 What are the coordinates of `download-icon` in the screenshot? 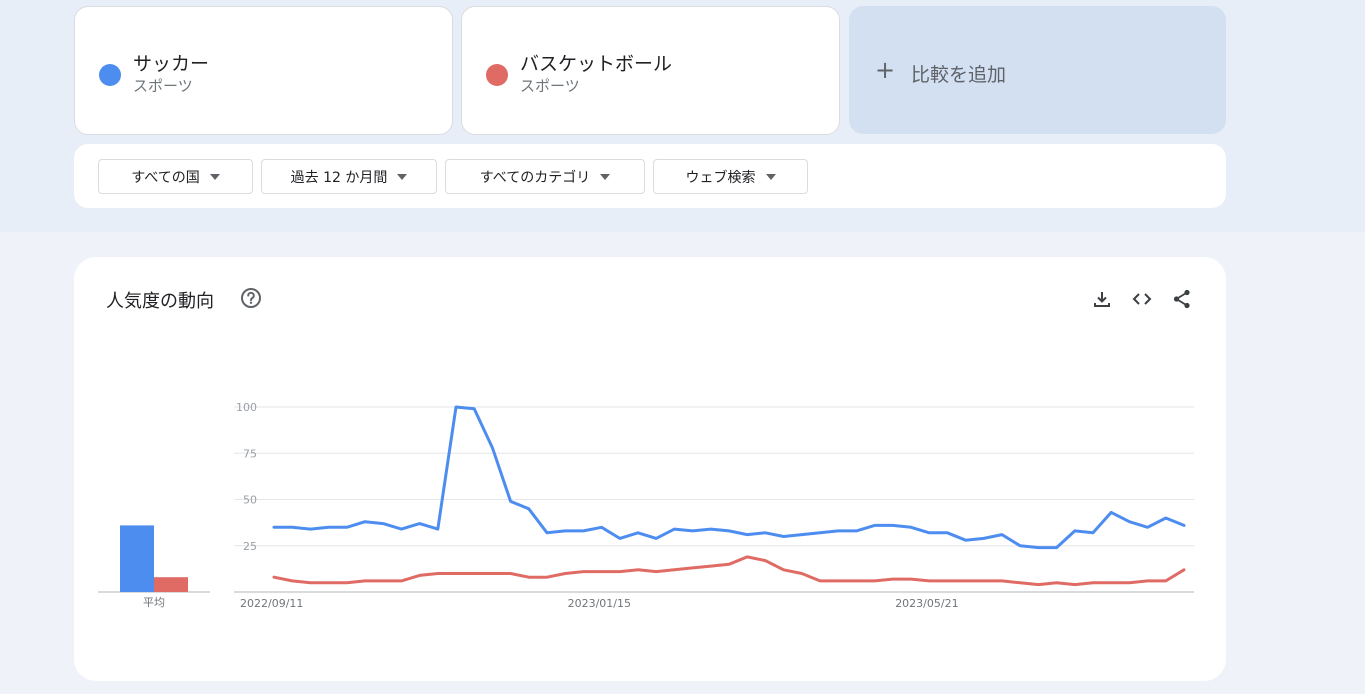 It's located at (1102, 299).